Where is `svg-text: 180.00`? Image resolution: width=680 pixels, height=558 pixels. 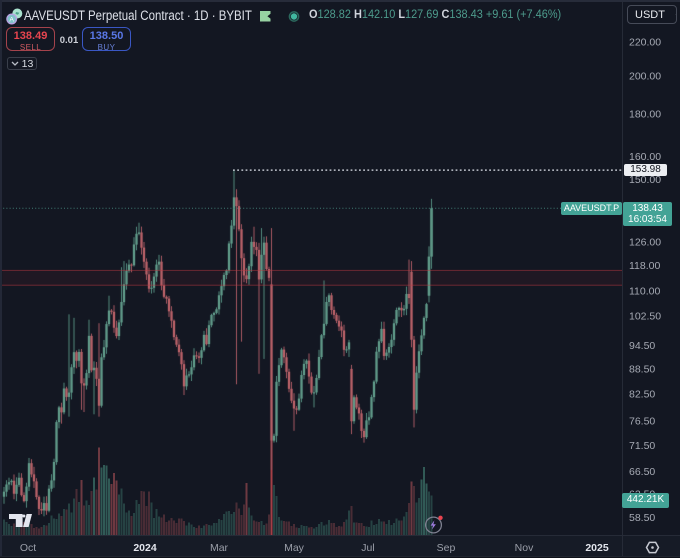
svg-text: 180.00 is located at coordinates (645, 115).